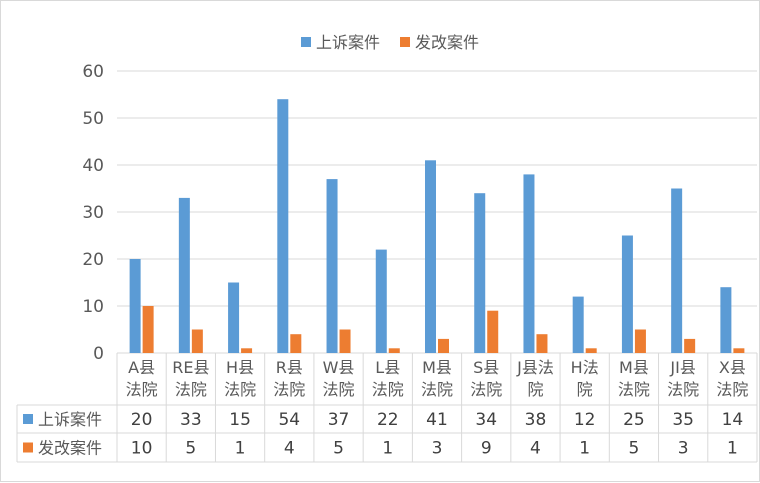  Describe the element at coordinates (348, 42) in the screenshot. I see `legend-label: 上诉案件` at that location.